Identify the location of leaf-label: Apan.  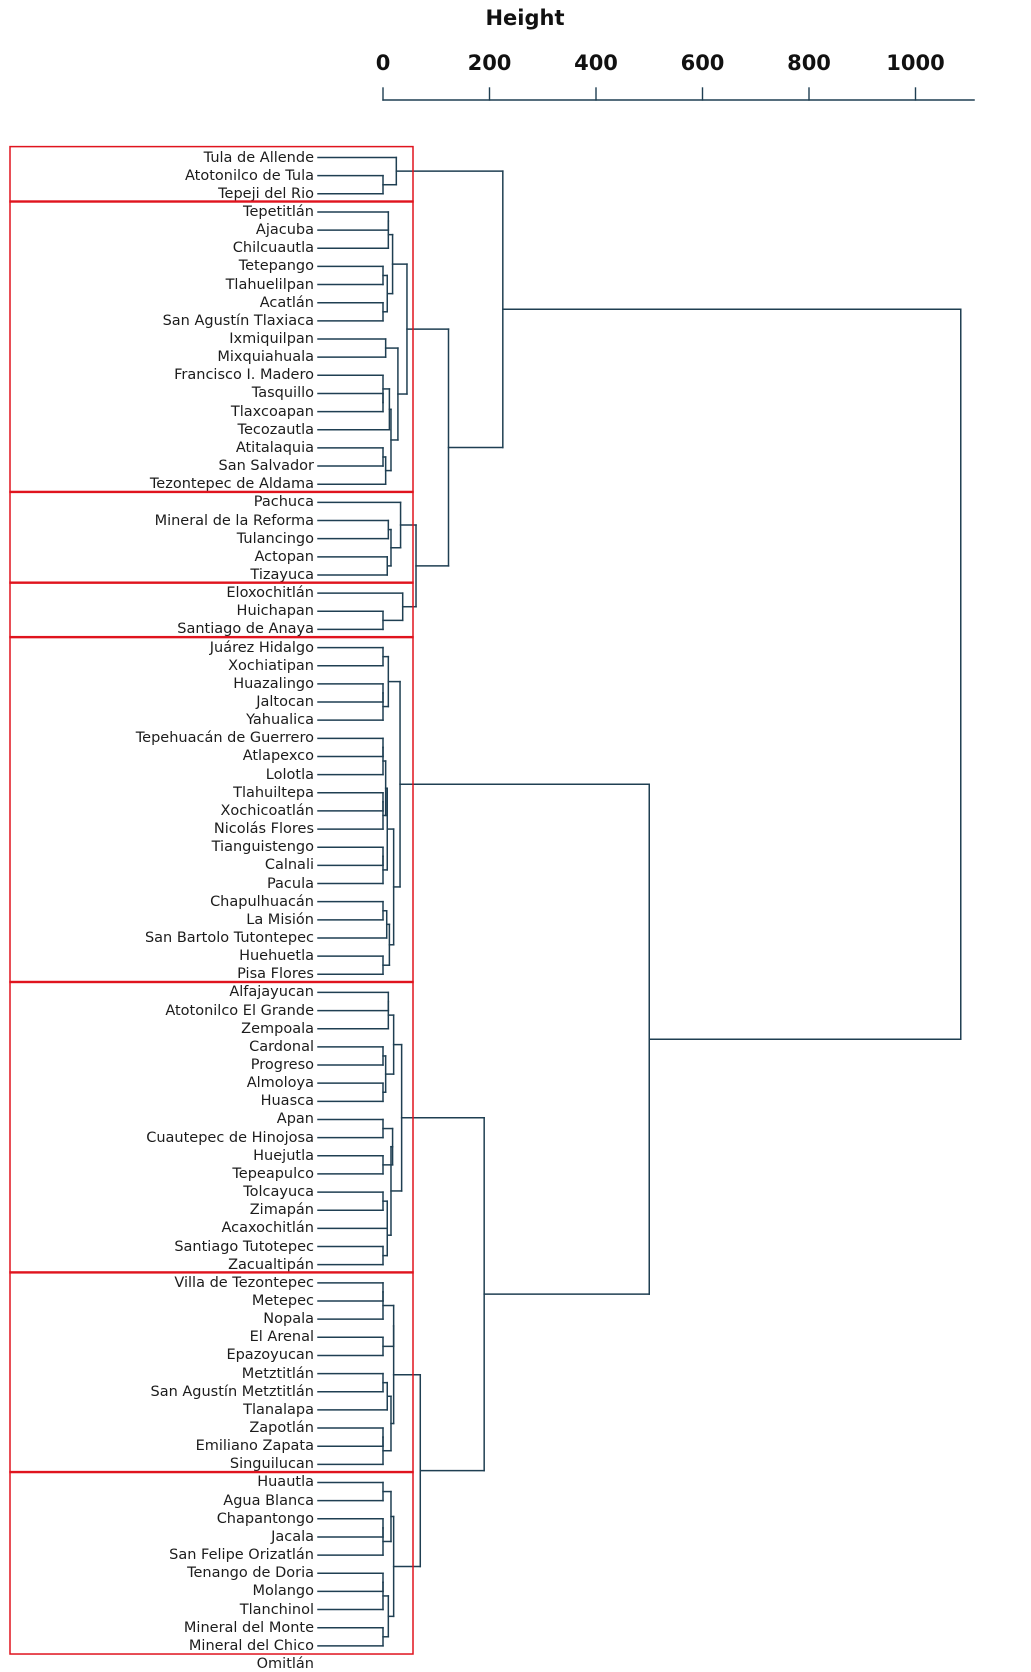
(295, 1119).